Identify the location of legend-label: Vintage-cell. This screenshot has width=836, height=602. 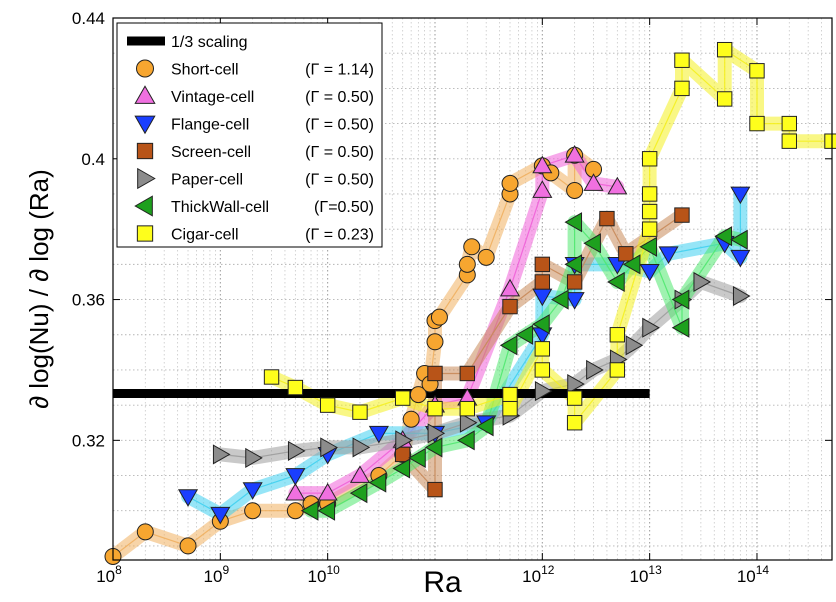
(212, 97).